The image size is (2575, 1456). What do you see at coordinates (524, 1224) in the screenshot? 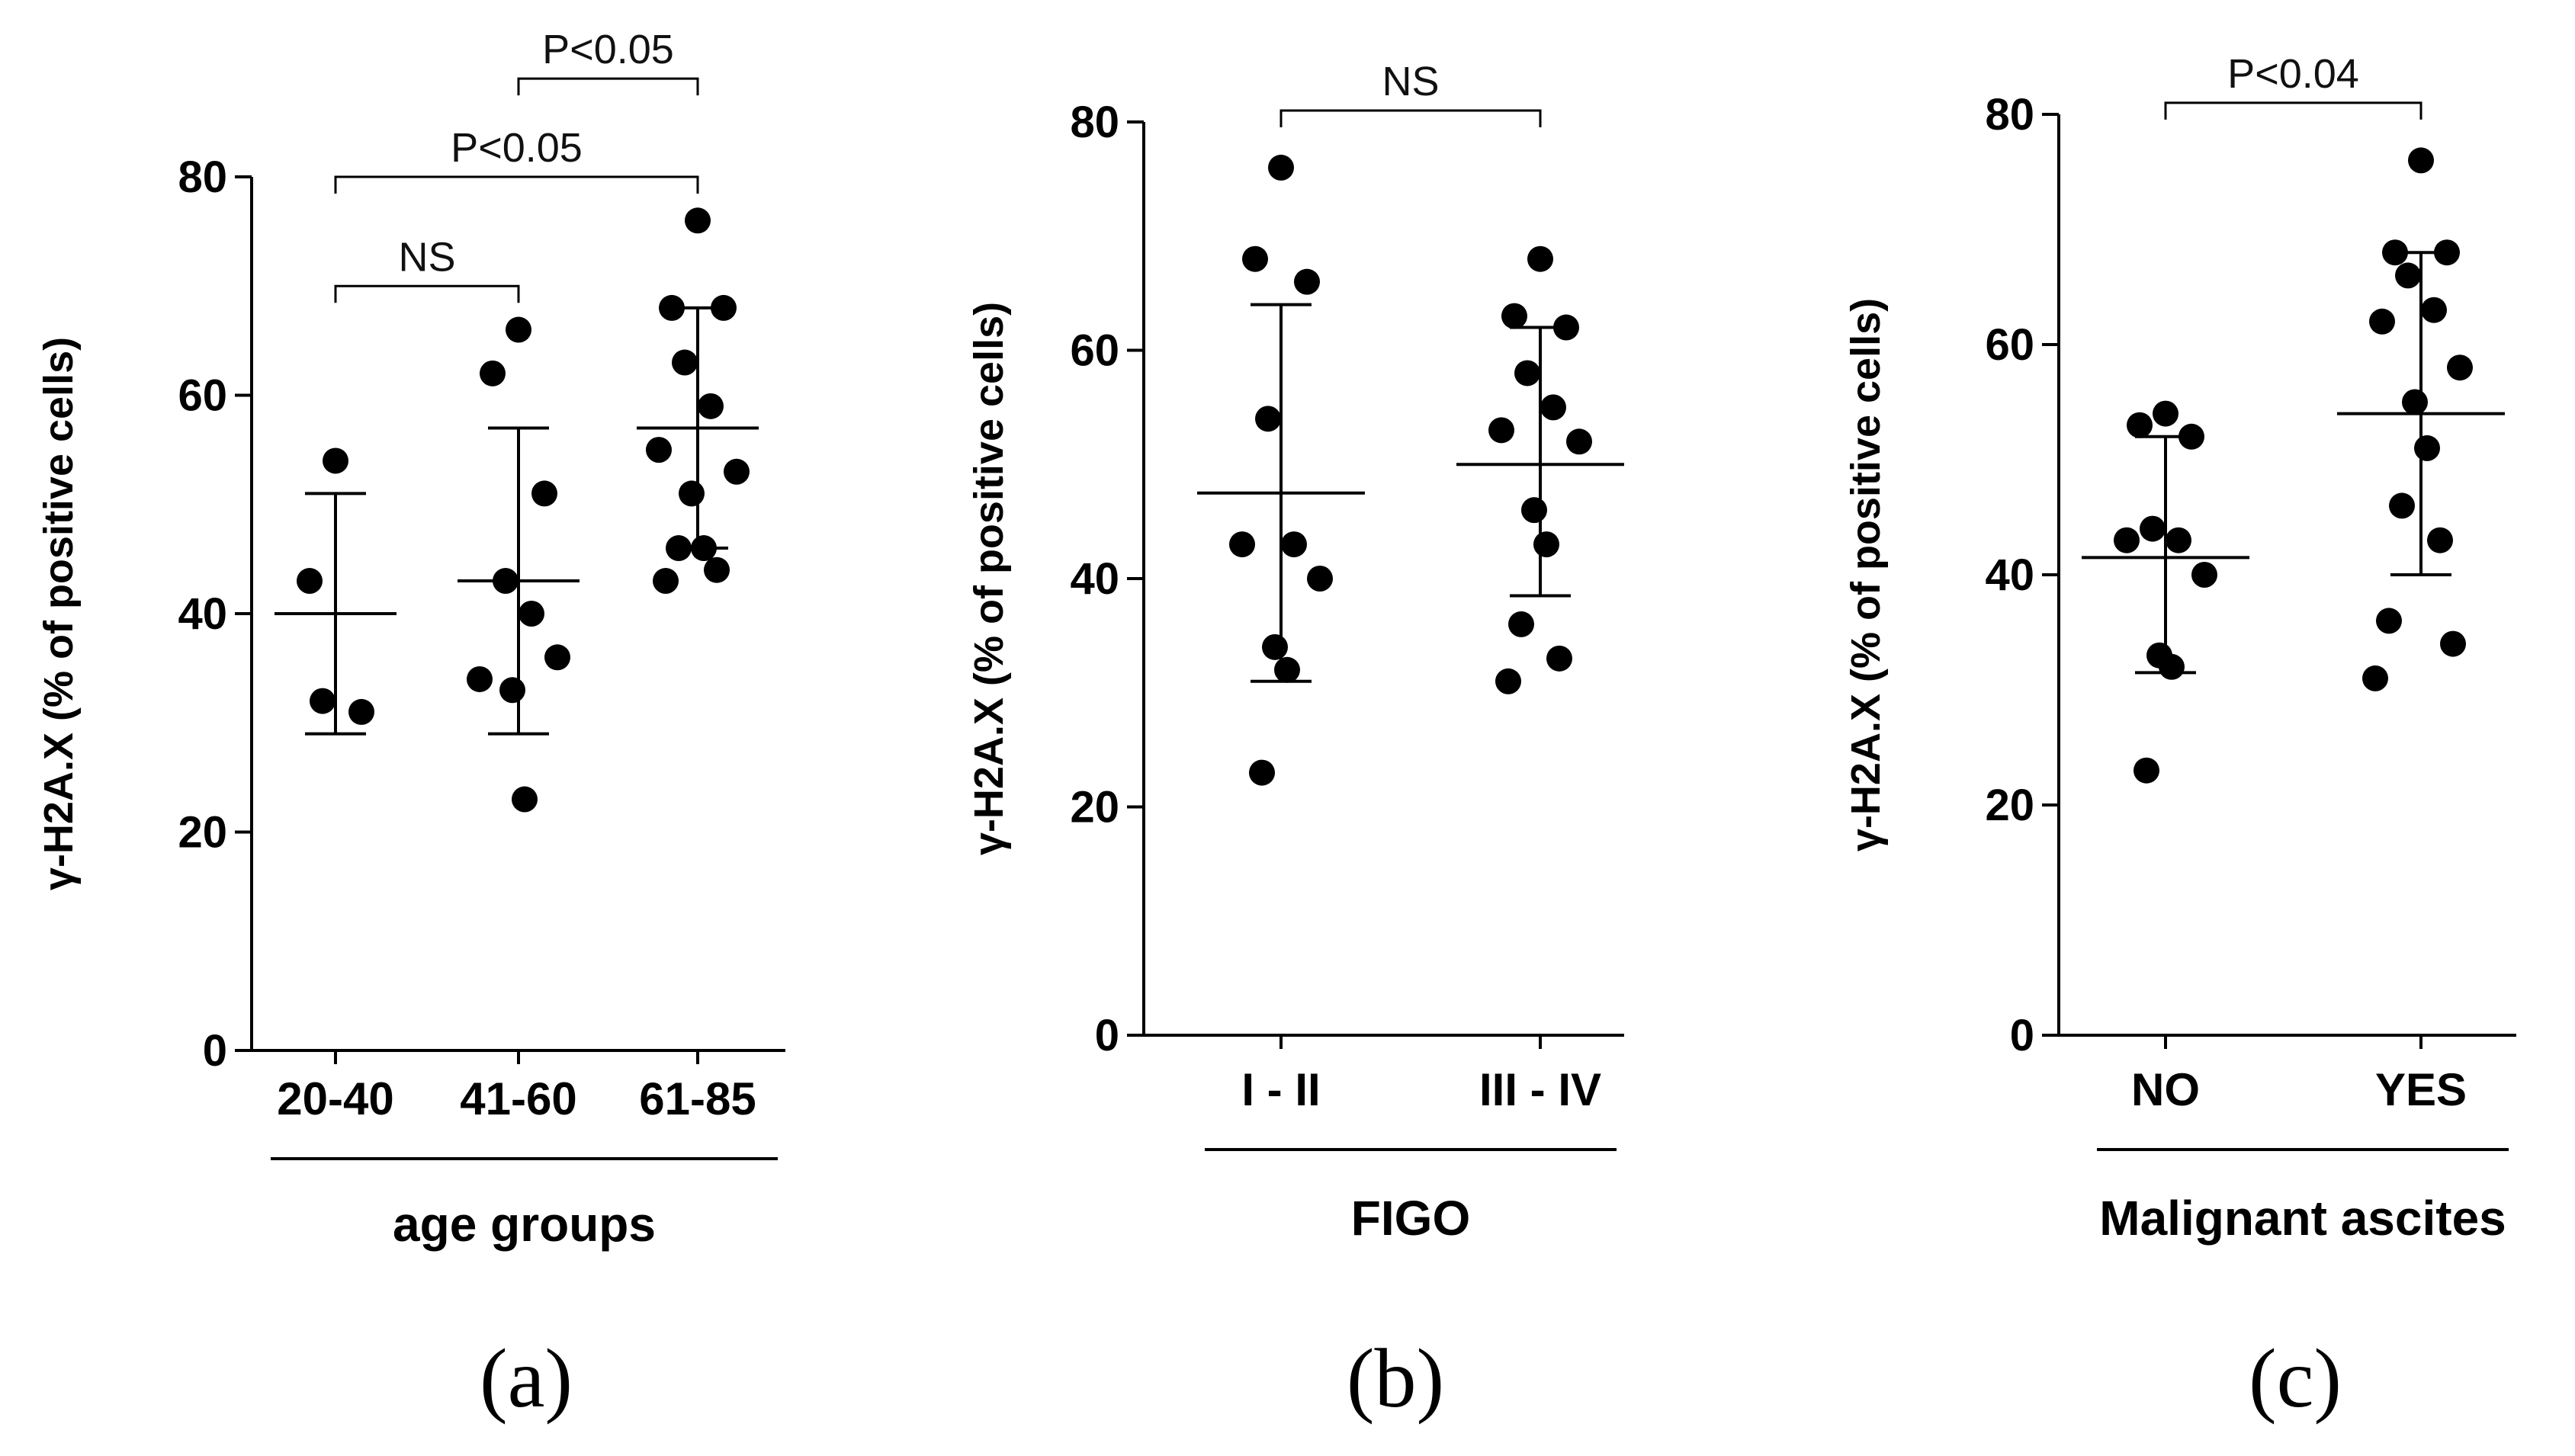
I see `group-label: age groups` at bounding box center [524, 1224].